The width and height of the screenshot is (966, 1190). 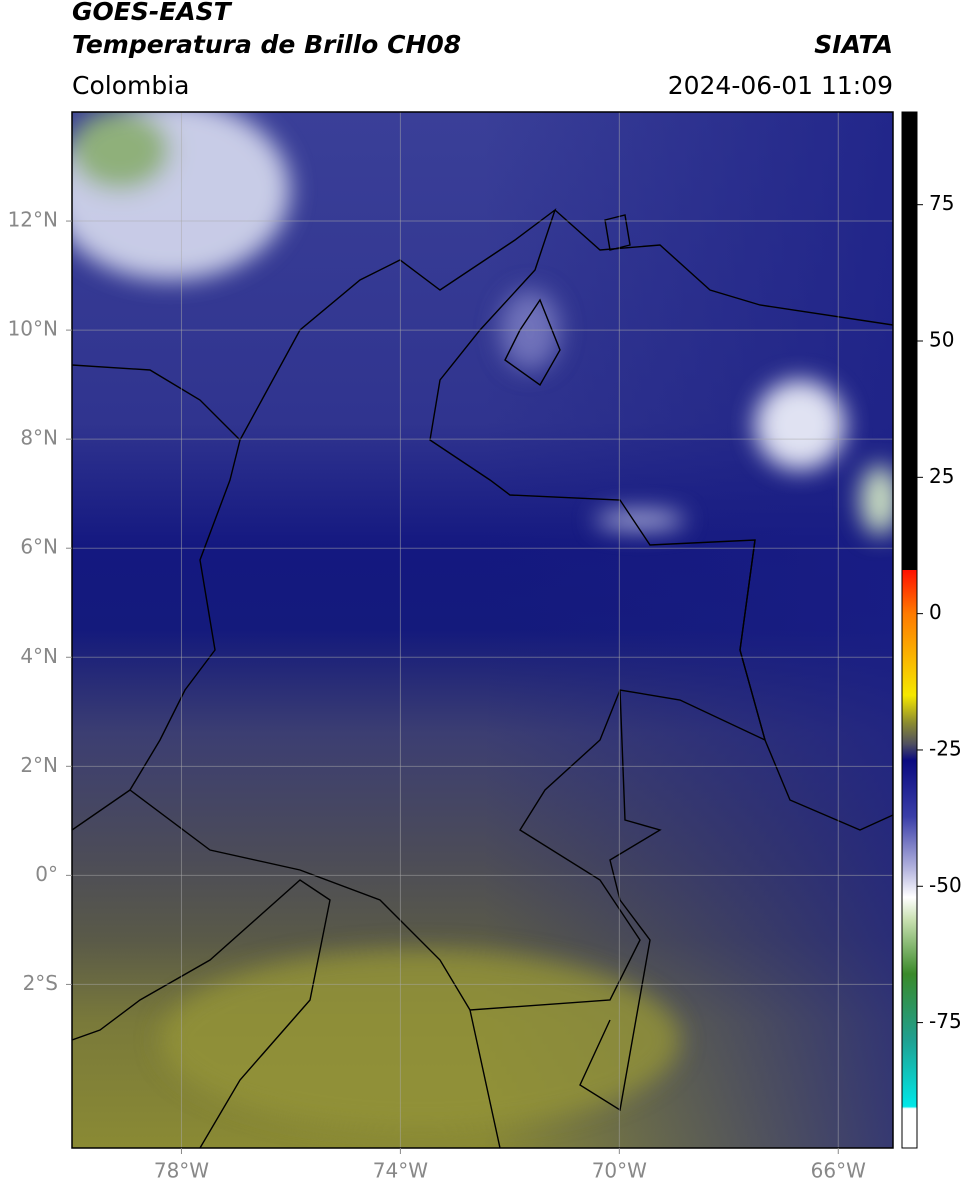 What do you see at coordinates (130, 85) in the screenshot?
I see `region: Colombia` at bounding box center [130, 85].